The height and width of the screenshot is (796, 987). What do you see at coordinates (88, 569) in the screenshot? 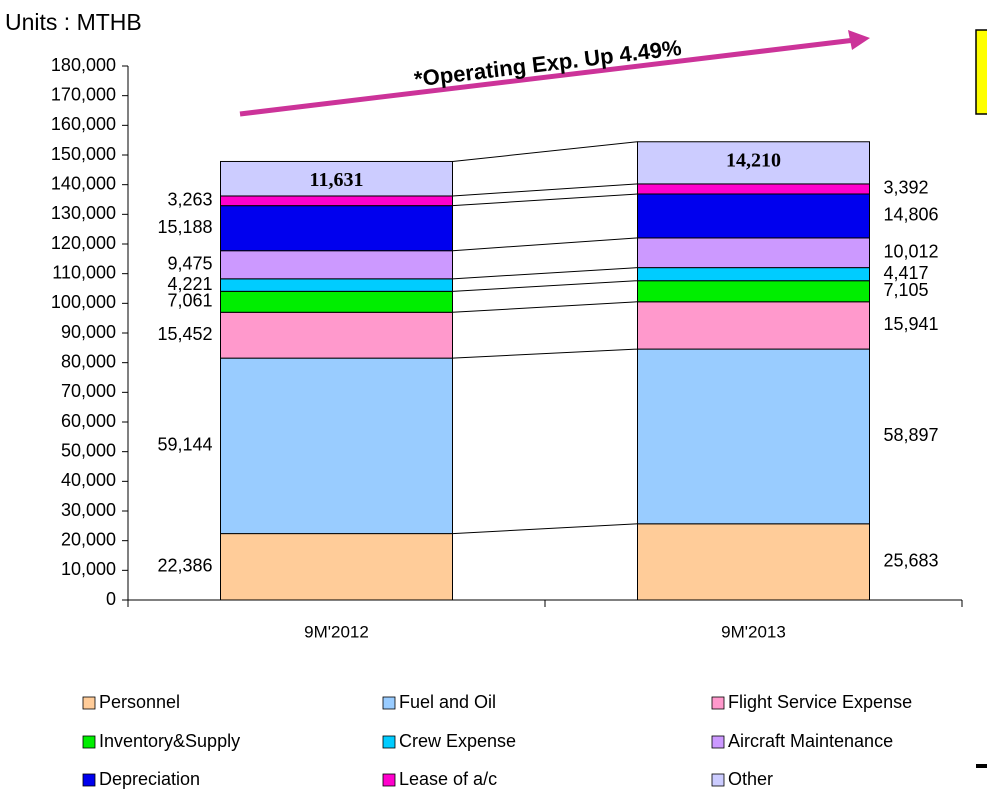
I see `y-tick-label: 10,000` at bounding box center [88, 569].